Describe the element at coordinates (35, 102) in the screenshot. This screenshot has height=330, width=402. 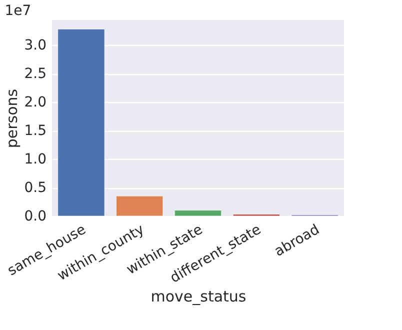
I see `y-tick-label: 2.0` at that location.